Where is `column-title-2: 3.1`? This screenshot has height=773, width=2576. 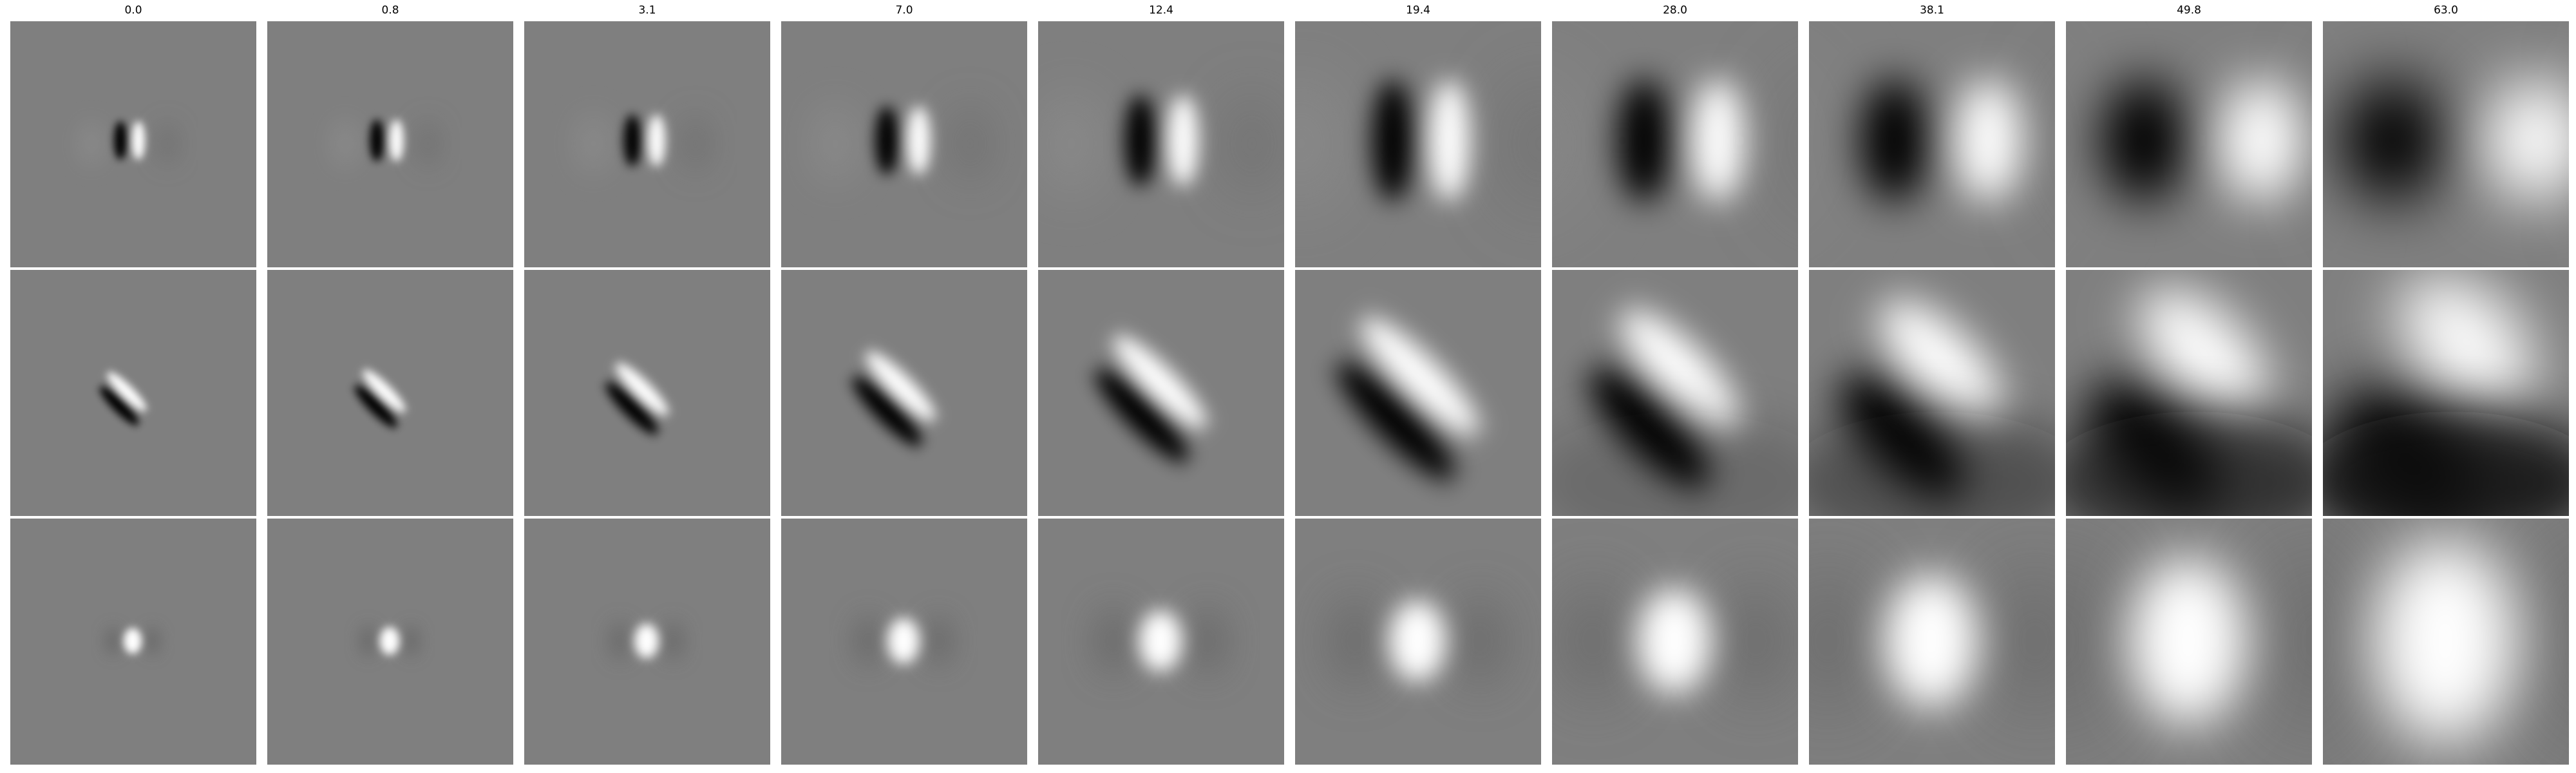 column-title-2: 3.1 is located at coordinates (647, 10).